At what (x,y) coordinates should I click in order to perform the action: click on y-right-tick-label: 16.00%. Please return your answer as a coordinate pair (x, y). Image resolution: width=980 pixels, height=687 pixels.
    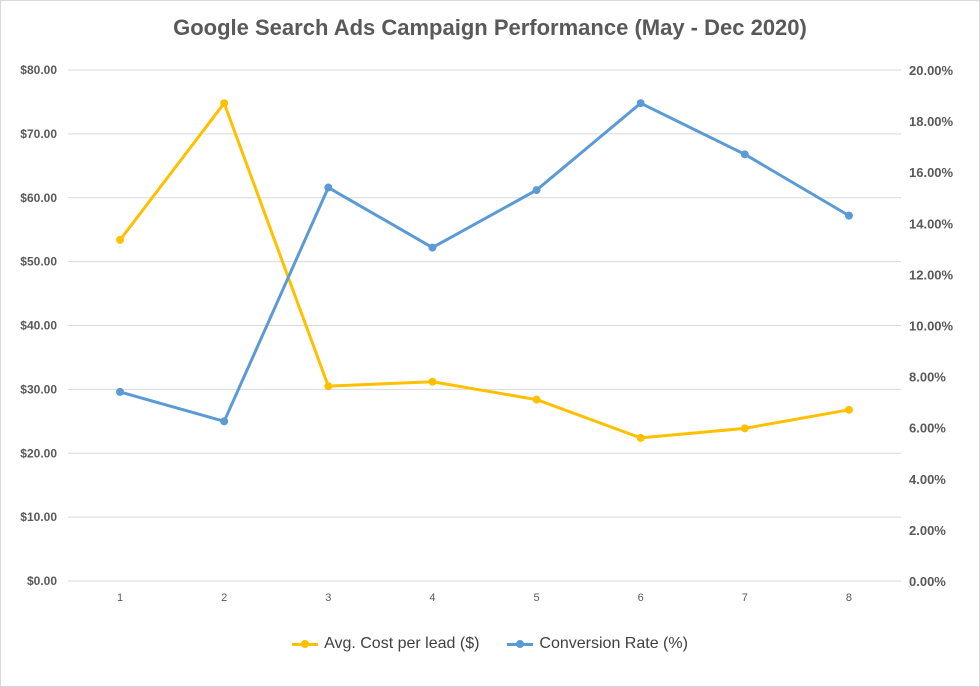
    Looking at the image, I should click on (931, 172).